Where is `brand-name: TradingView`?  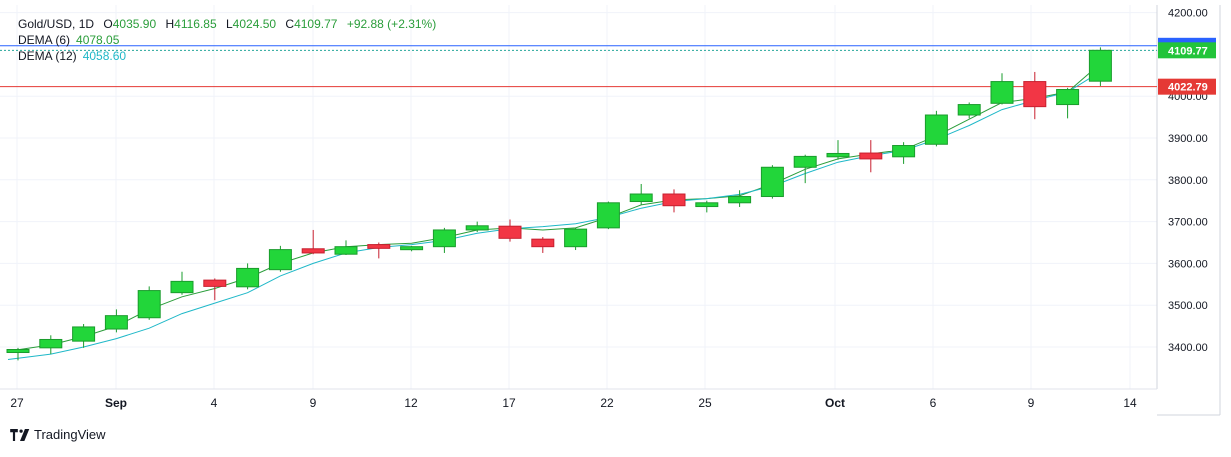
brand-name: TradingView is located at coordinates (70, 434).